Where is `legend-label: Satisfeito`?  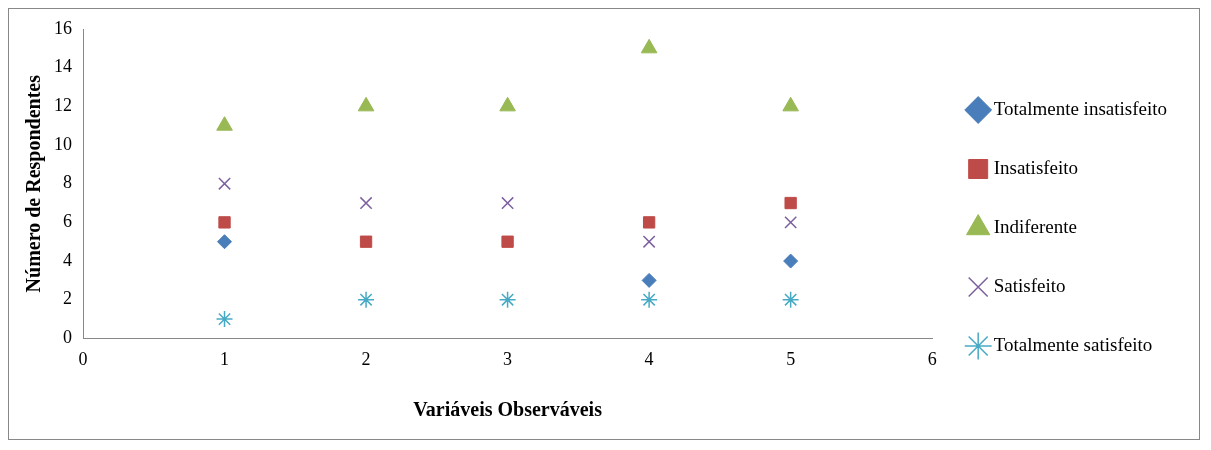
legend-label: Satisfeito is located at coordinates (1029, 285).